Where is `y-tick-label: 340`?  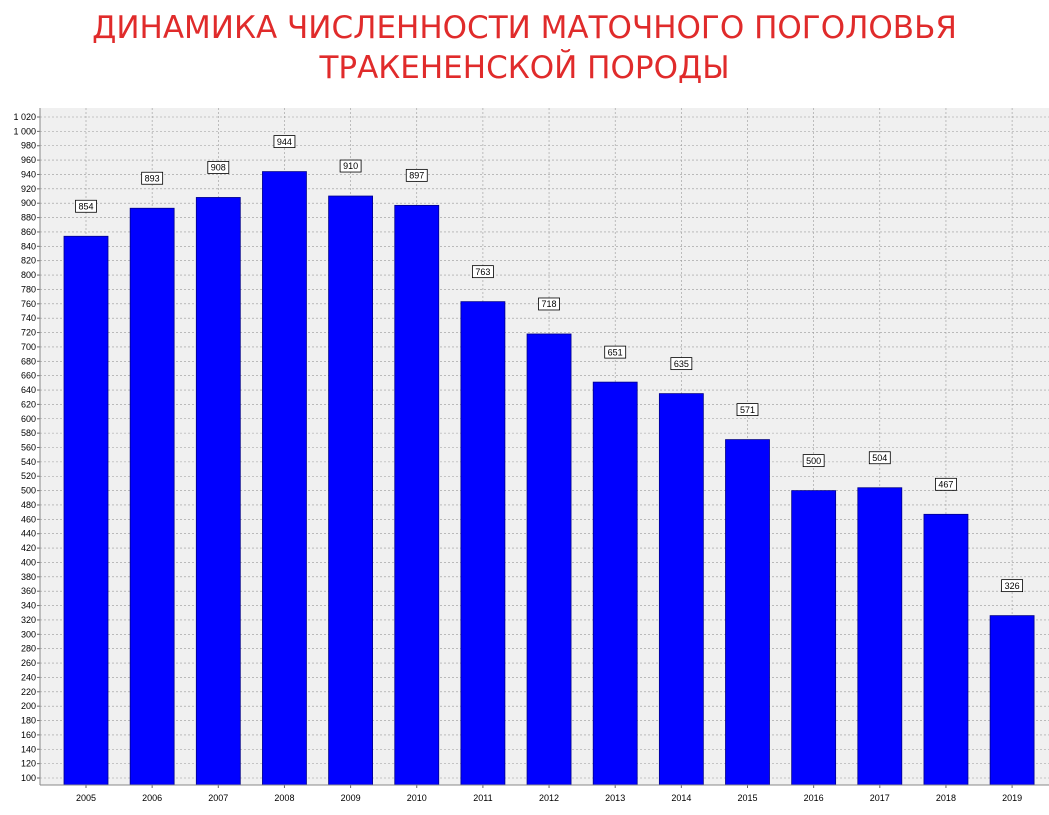 y-tick-label: 340 is located at coordinates (28, 606).